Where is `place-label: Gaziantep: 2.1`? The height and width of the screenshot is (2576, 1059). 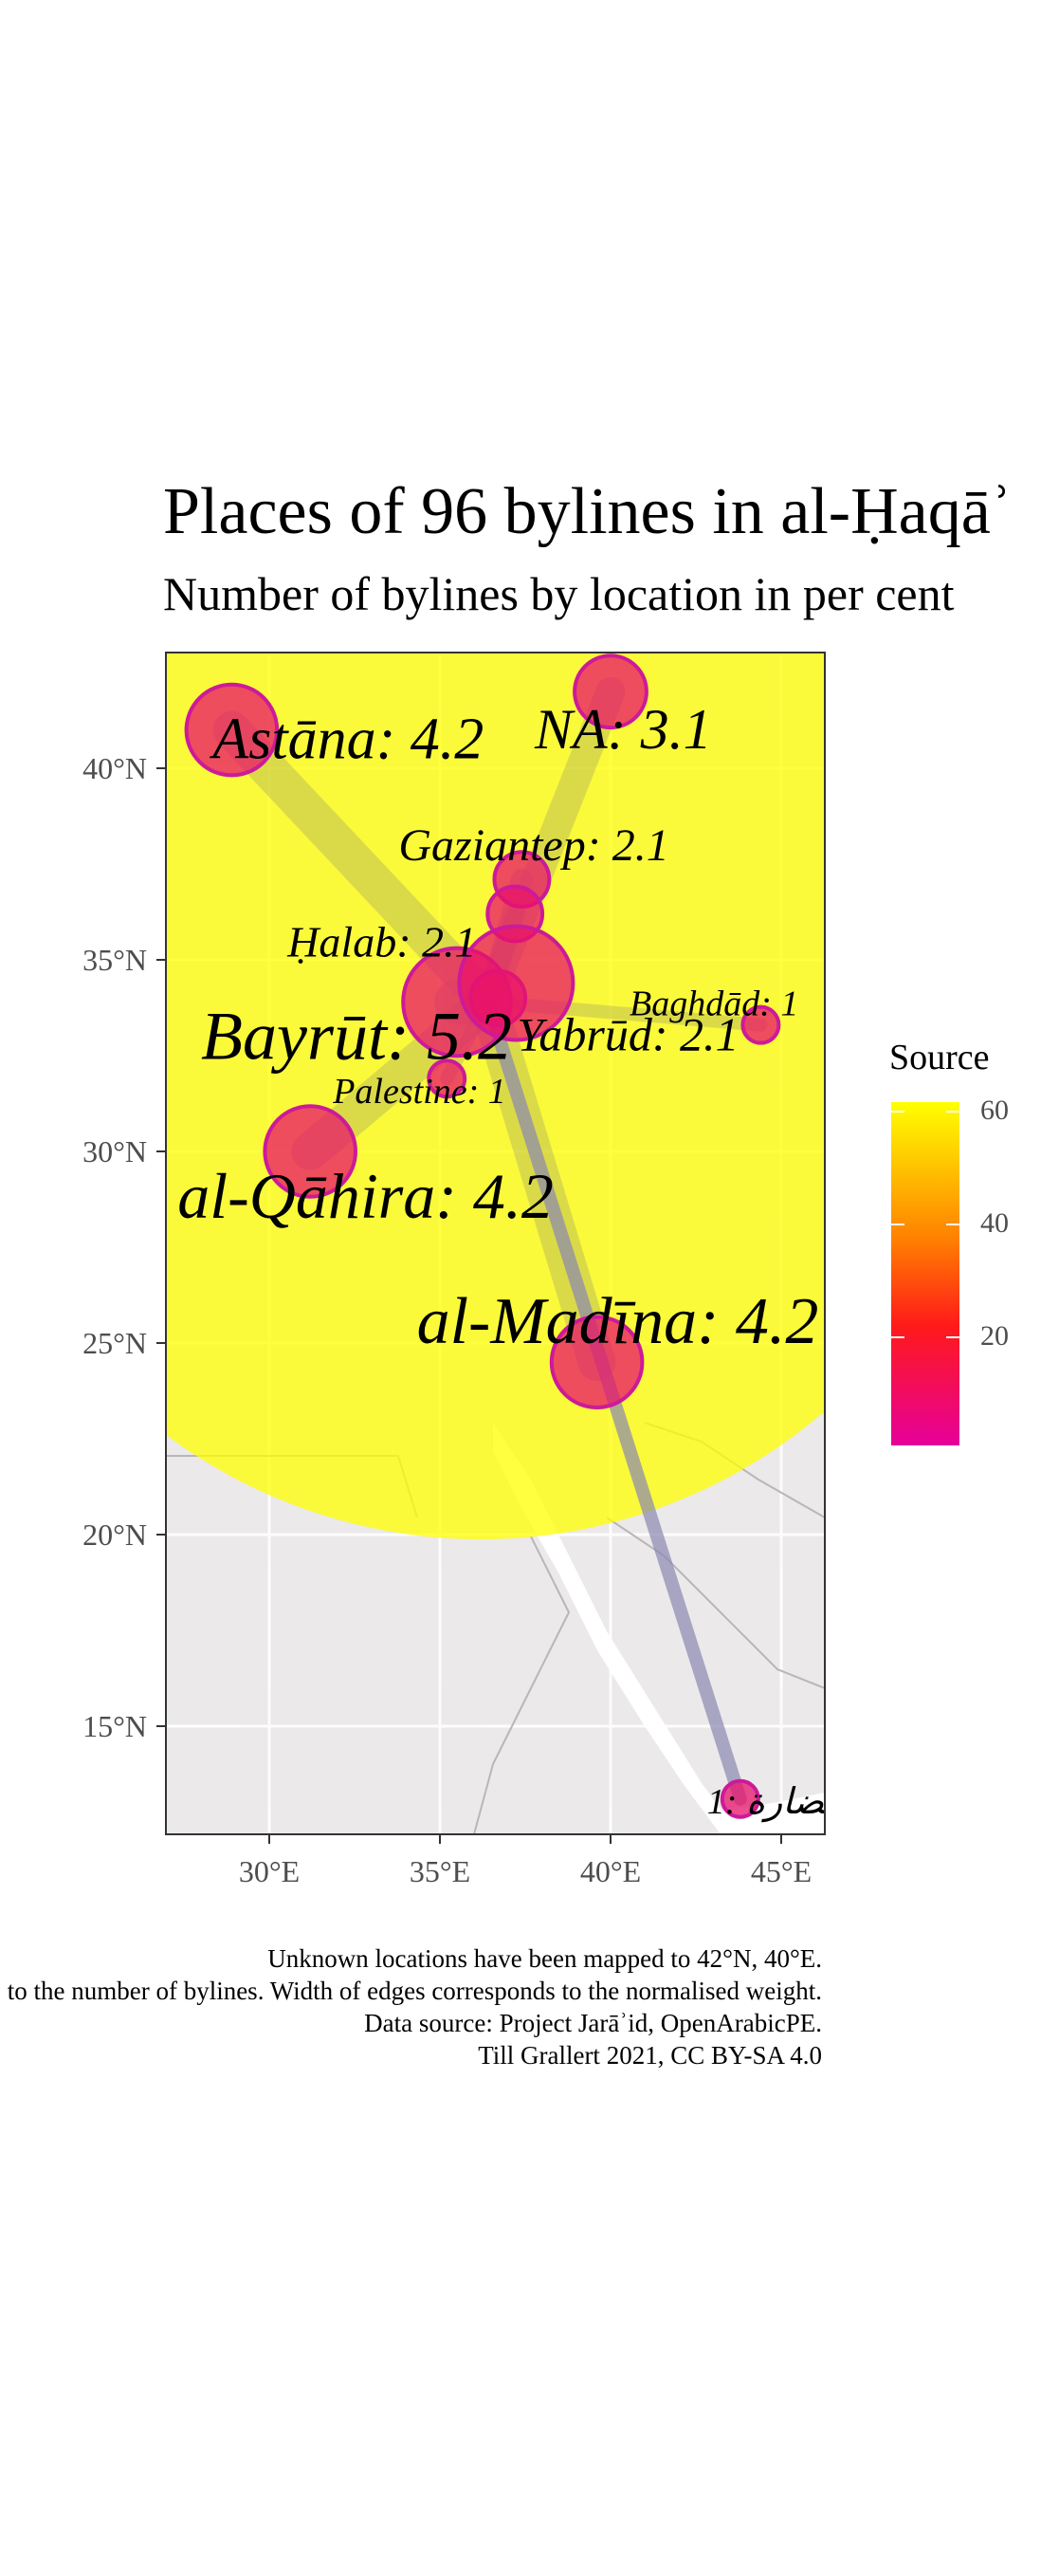 place-label: Gaziantep: 2.1 is located at coordinates (533, 845).